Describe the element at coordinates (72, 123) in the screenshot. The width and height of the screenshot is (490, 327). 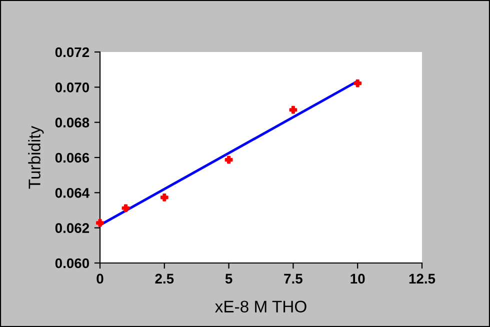
I see `y-tick-label: 0.068` at that location.